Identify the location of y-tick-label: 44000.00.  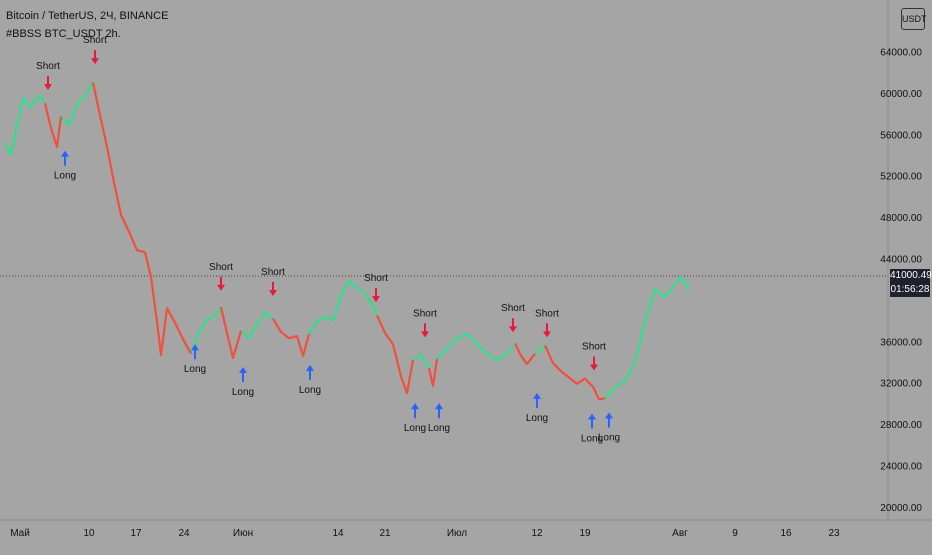
(901, 260).